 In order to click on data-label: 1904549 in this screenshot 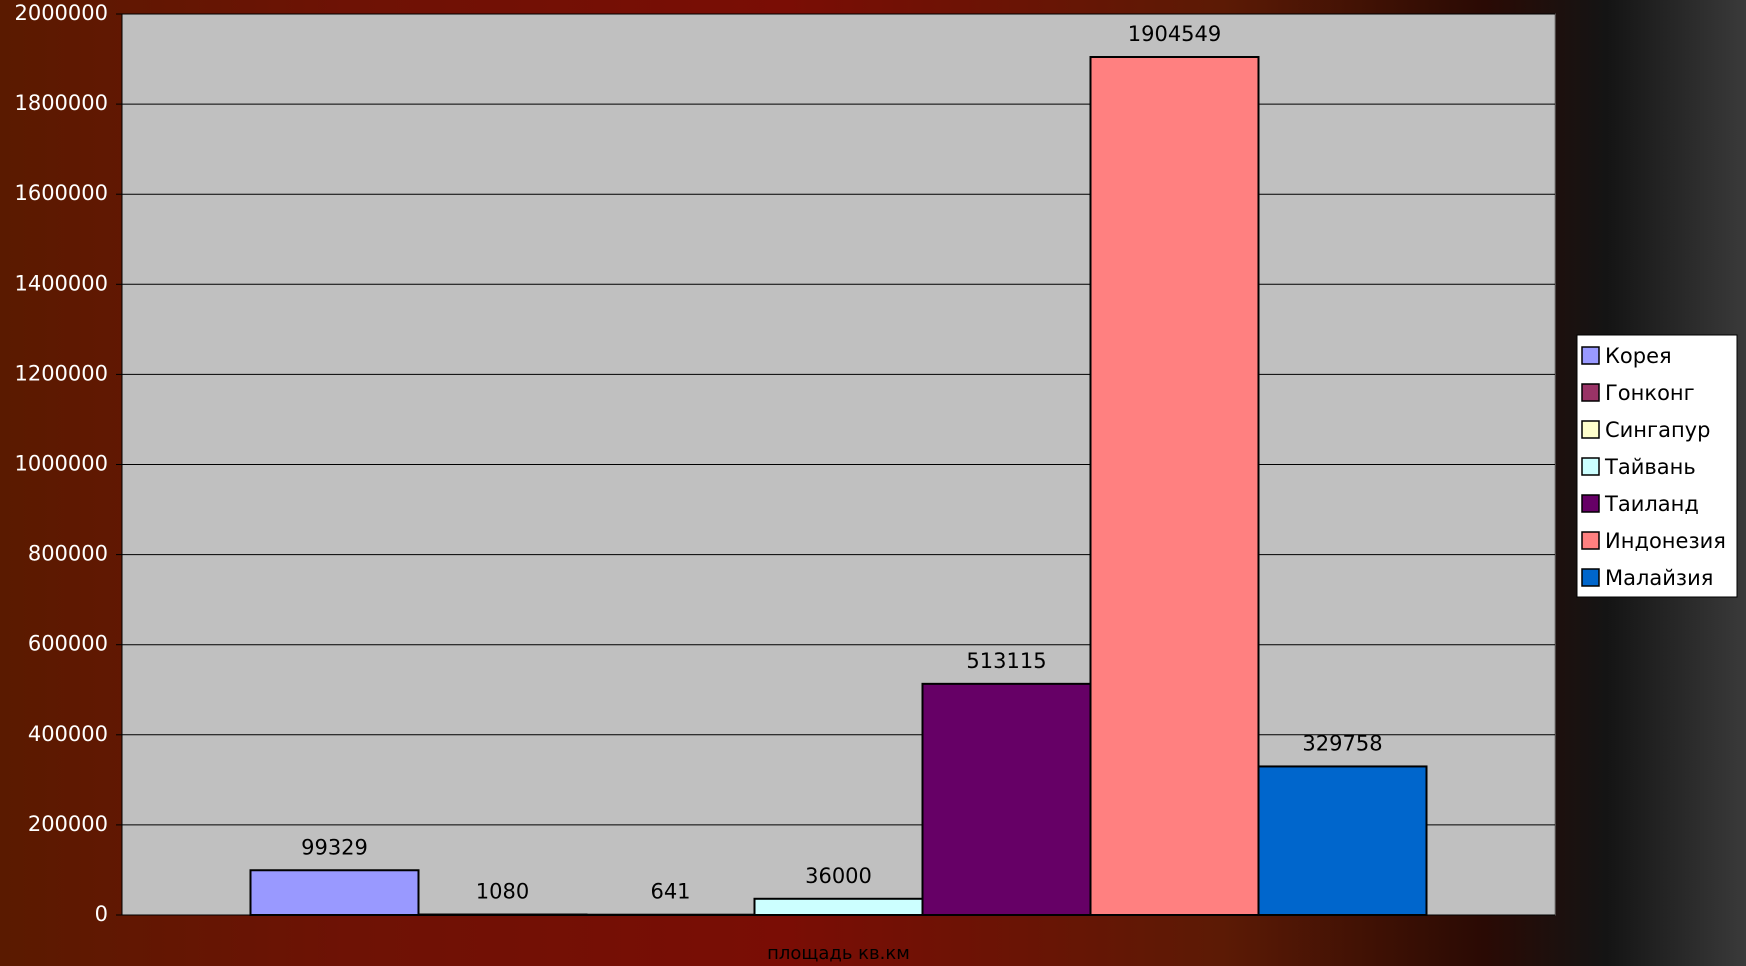, I will do `click(1175, 34)`.